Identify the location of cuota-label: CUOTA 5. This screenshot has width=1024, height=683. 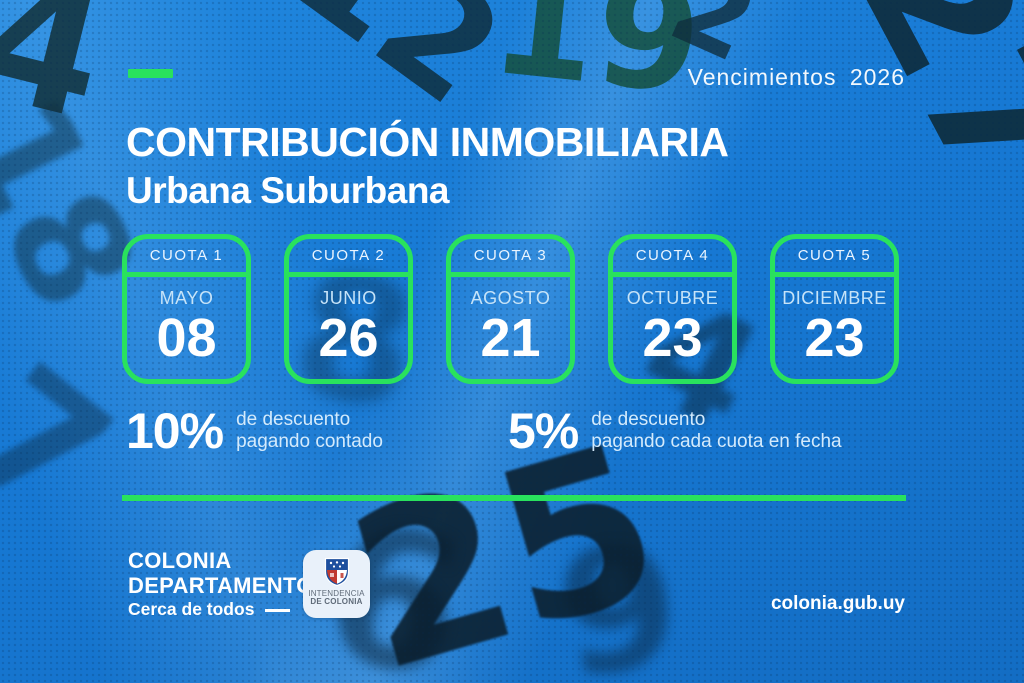
(834, 255).